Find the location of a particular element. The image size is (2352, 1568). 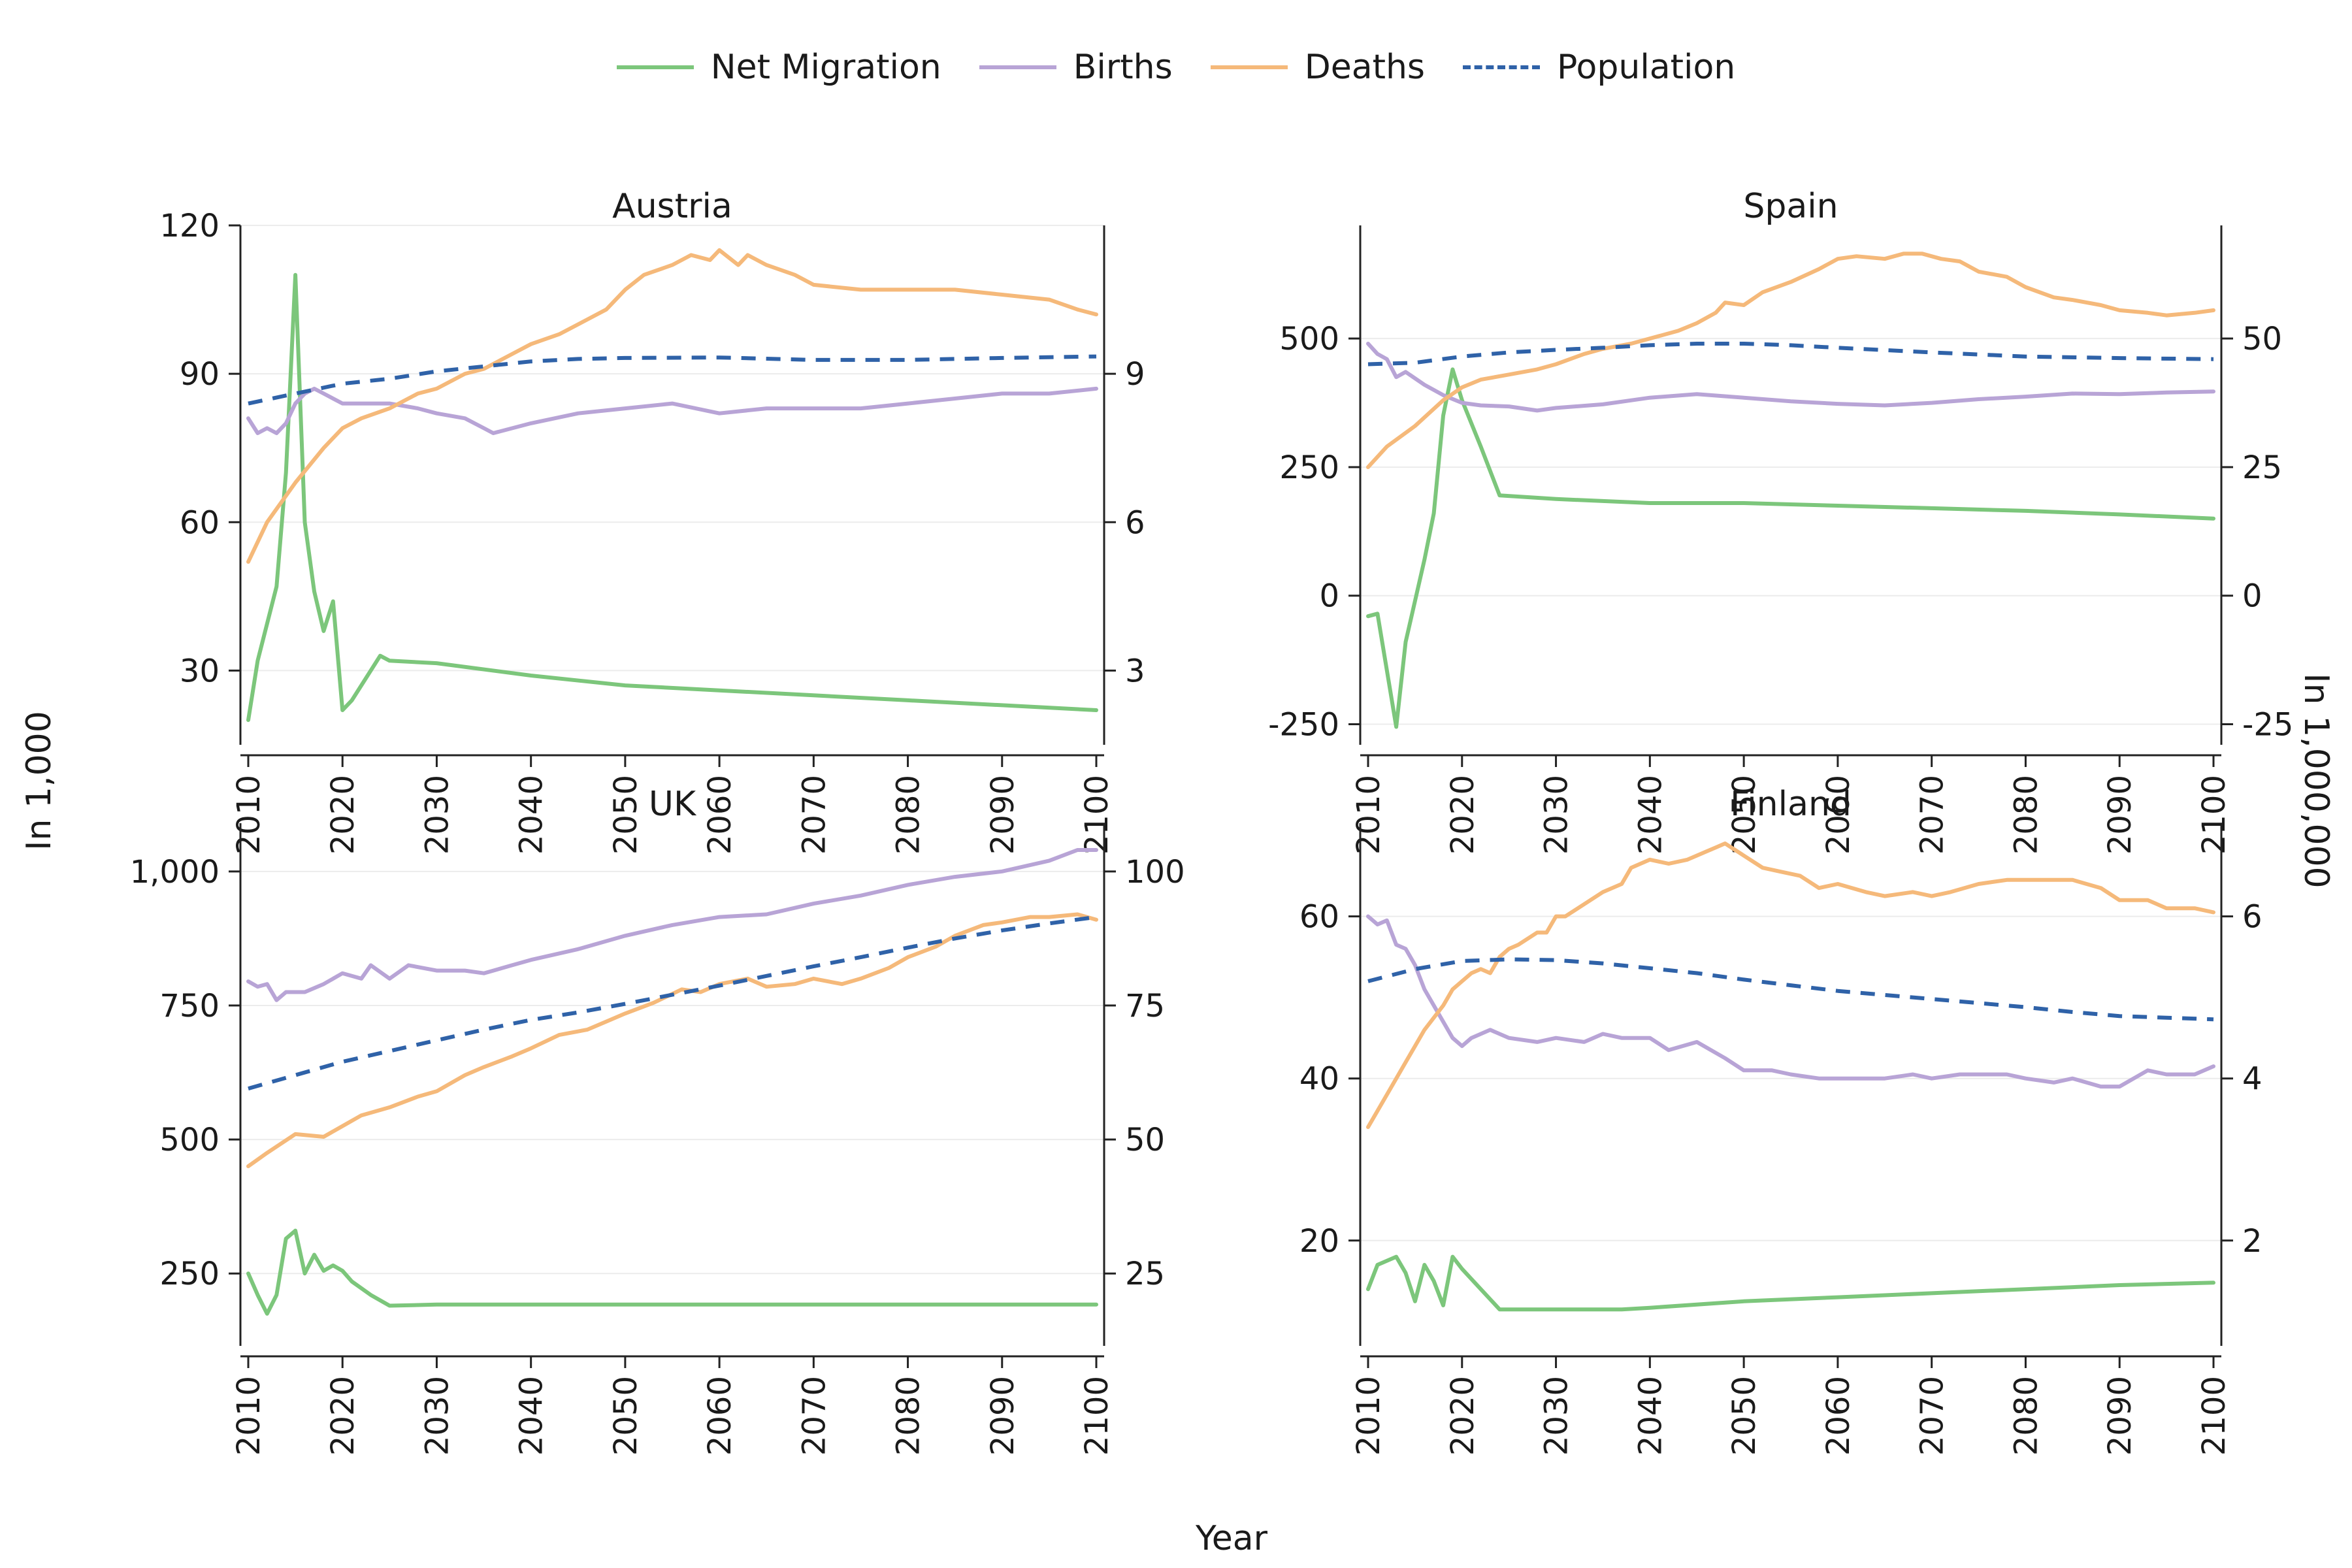

legend-item-population: Population is located at coordinates (1599, 67).